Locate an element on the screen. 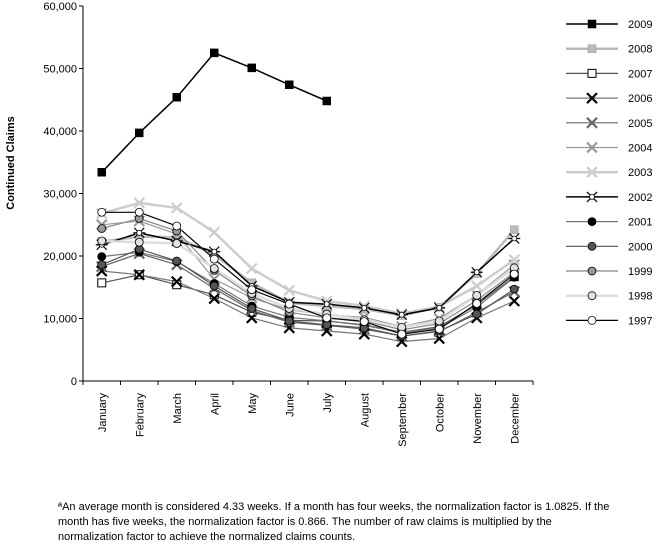  x-tick-label: December is located at coordinates (515, 418).